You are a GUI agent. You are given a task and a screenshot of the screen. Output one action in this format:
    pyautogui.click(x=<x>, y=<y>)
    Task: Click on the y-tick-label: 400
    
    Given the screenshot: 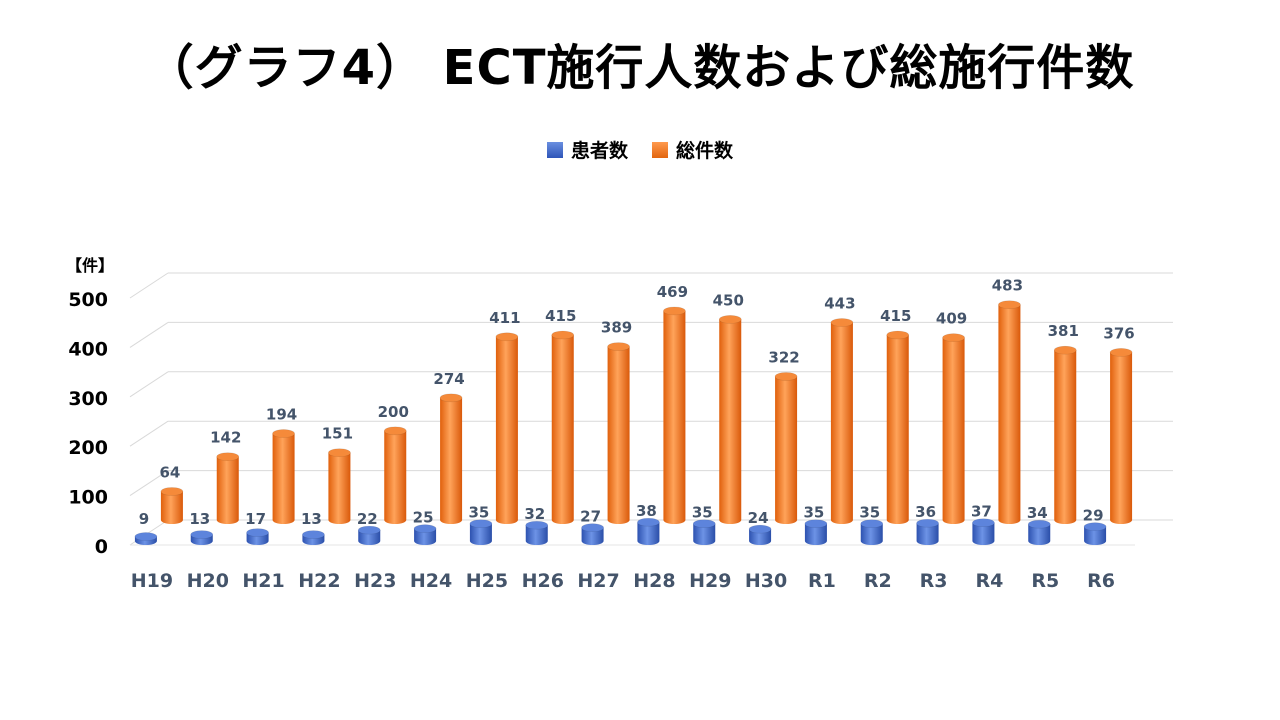 What is the action you would take?
    pyautogui.click(x=88, y=349)
    